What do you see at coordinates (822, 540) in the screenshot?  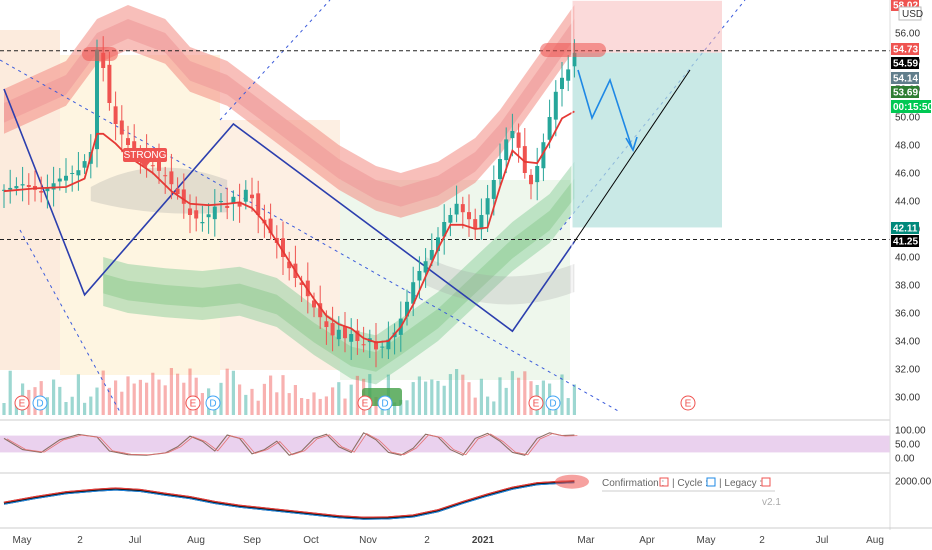 I see `time-tick-label: Jul` at bounding box center [822, 540].